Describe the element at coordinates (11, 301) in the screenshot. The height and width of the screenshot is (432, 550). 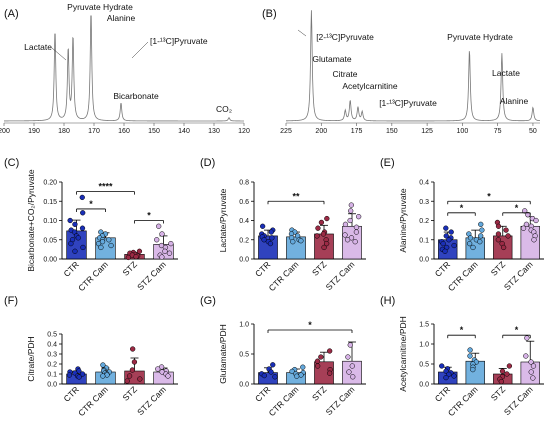
I see `panel-letter: (F)` at that location.